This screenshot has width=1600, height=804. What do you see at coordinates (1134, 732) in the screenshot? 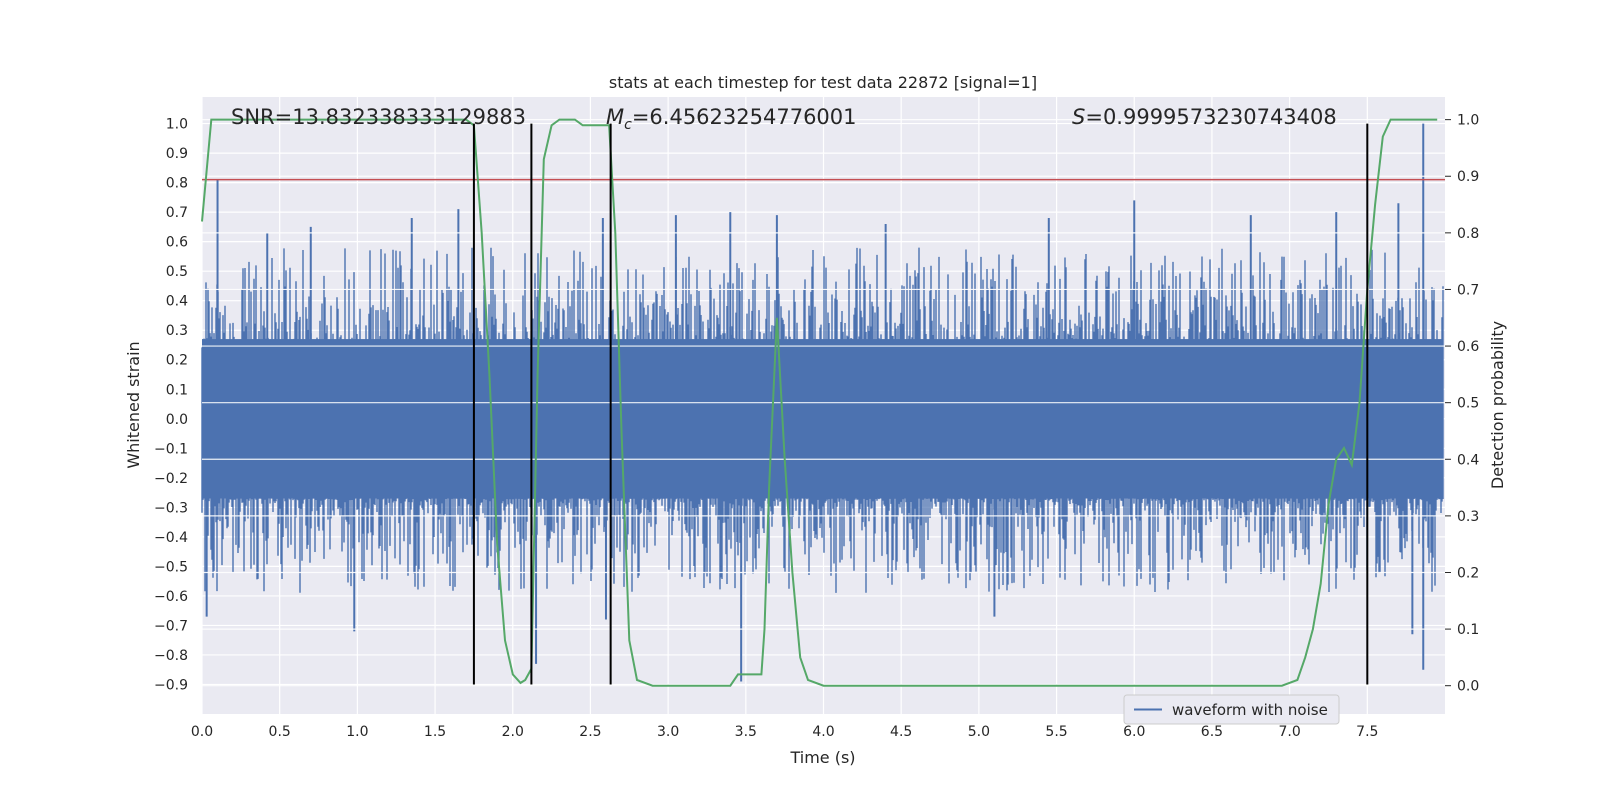
I see `x-tick-label: 6.0` at bounding box center [1134, 732].